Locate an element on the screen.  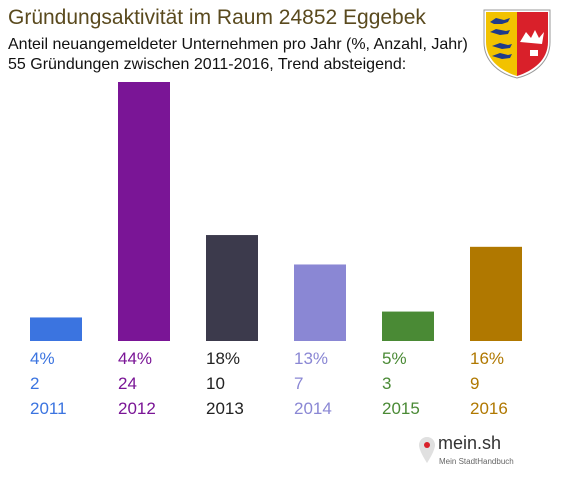
bar-2012 is located at coordinates (144, 211).